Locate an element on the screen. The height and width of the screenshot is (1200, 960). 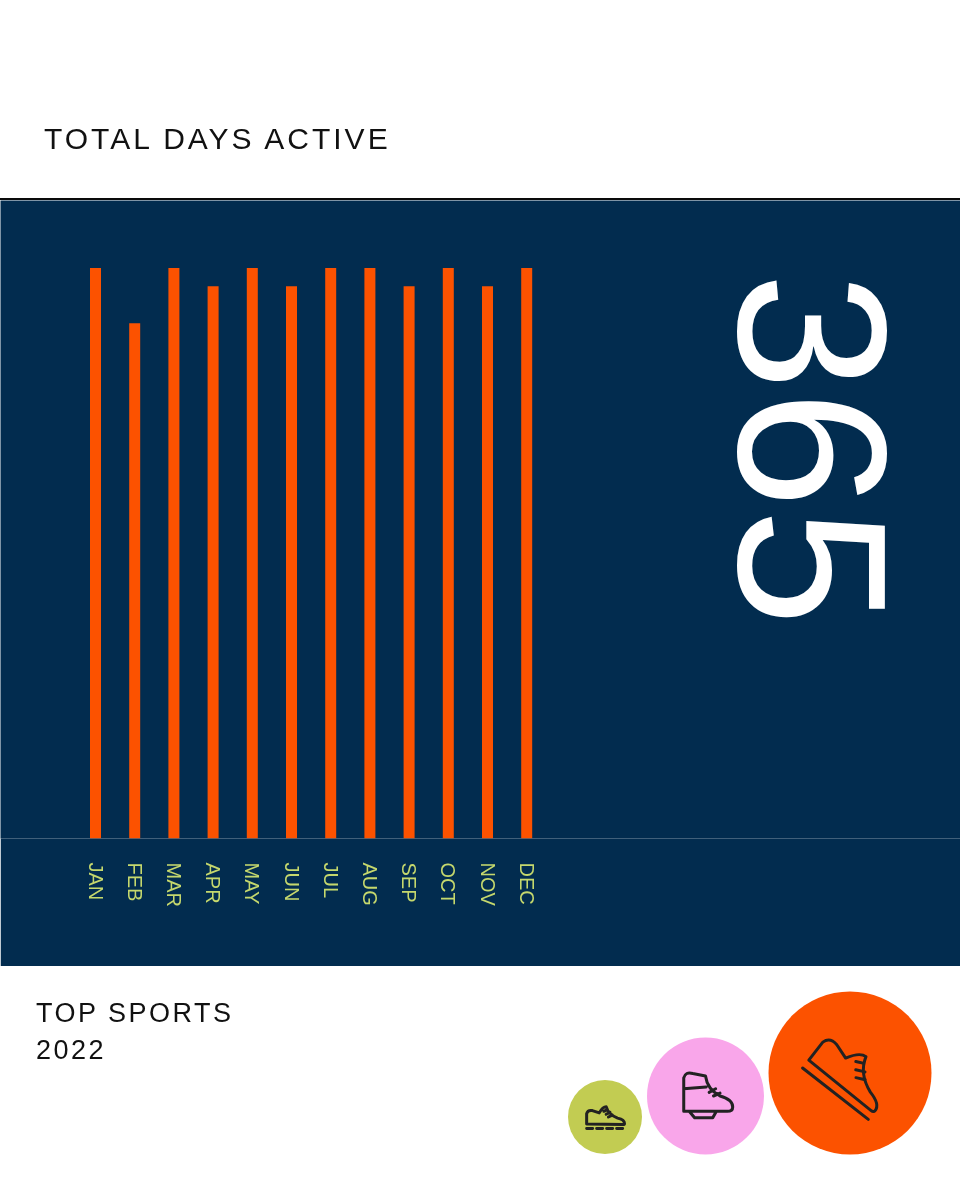
x-tick-label: JUN is located at coordinates (291, 882).